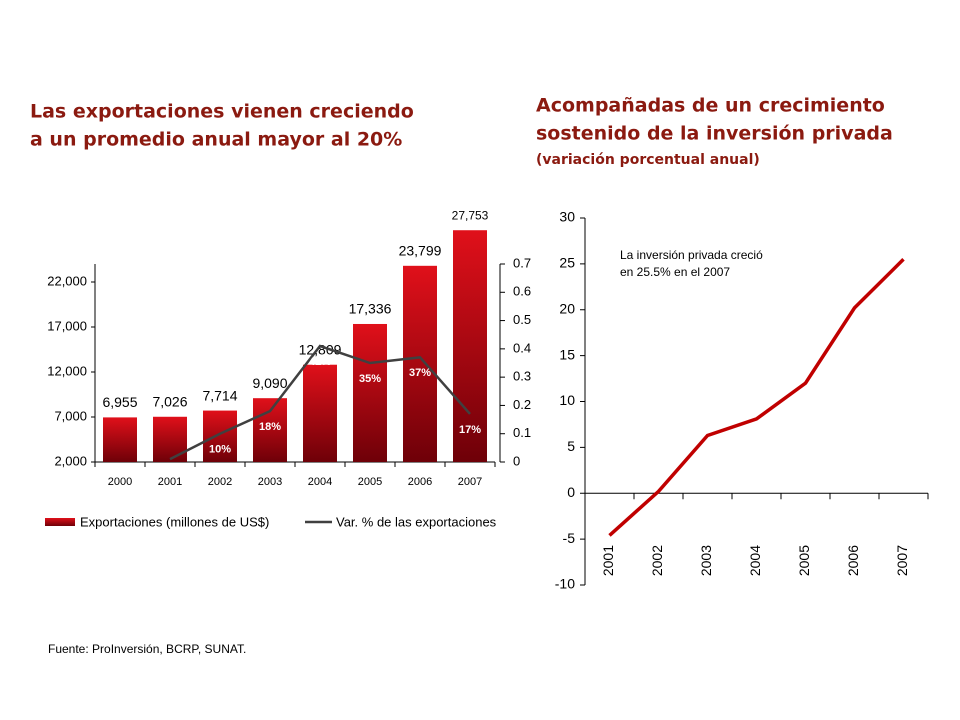 This screenshot has height=720, width=960. I want to click on y-tick-label: 12,000, so click(67, 370).